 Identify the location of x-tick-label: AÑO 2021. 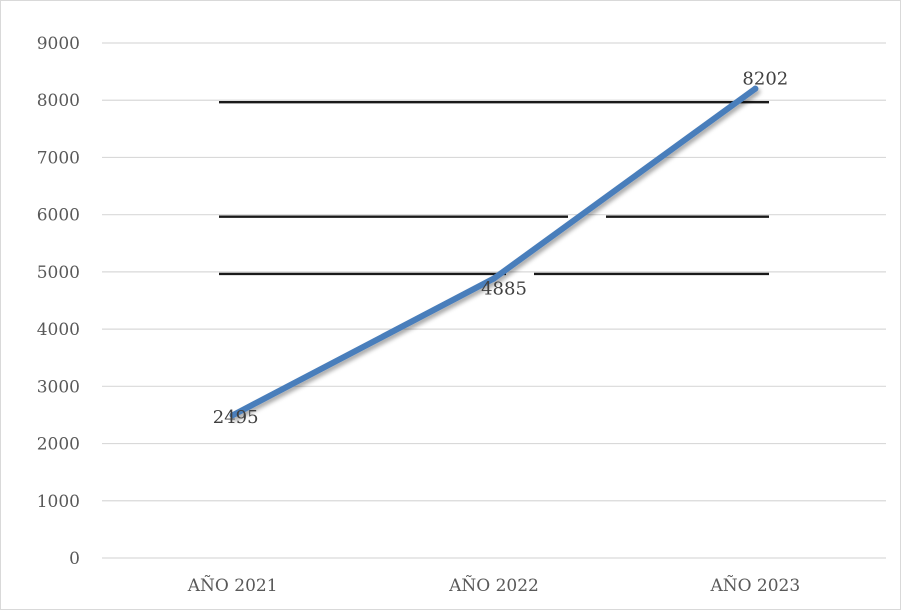
(232, 585).